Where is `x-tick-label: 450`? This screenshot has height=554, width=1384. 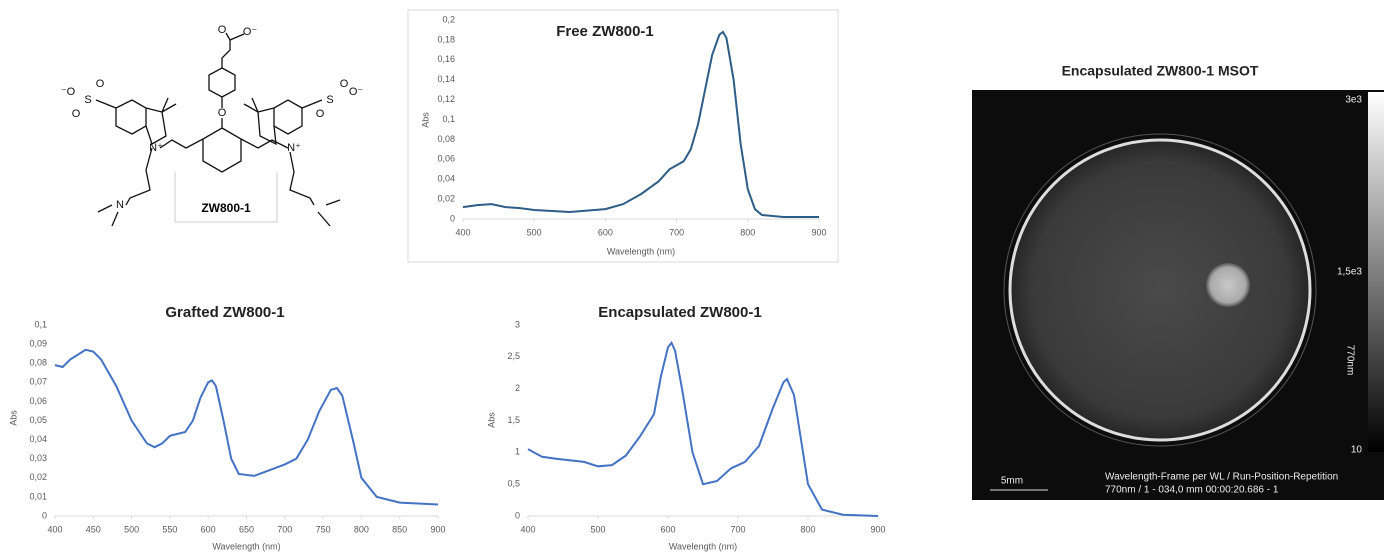 x-tick-label: 450 is located at coordinates (93, 529).